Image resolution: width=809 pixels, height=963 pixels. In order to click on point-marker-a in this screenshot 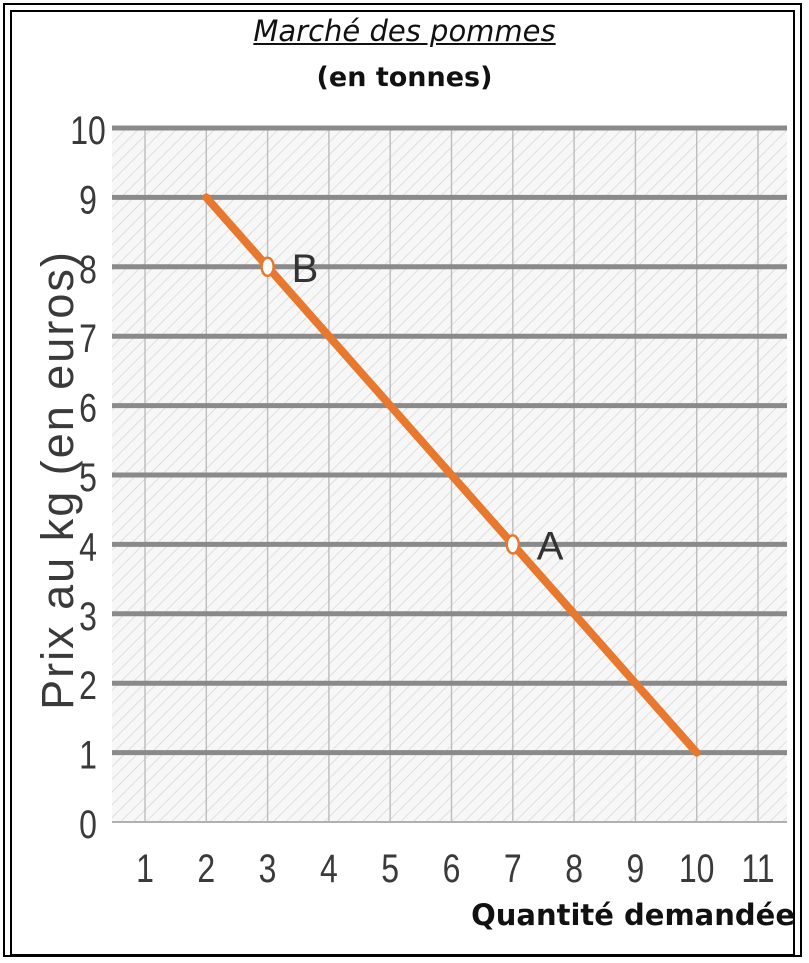, I will do `click(513, 544)`.